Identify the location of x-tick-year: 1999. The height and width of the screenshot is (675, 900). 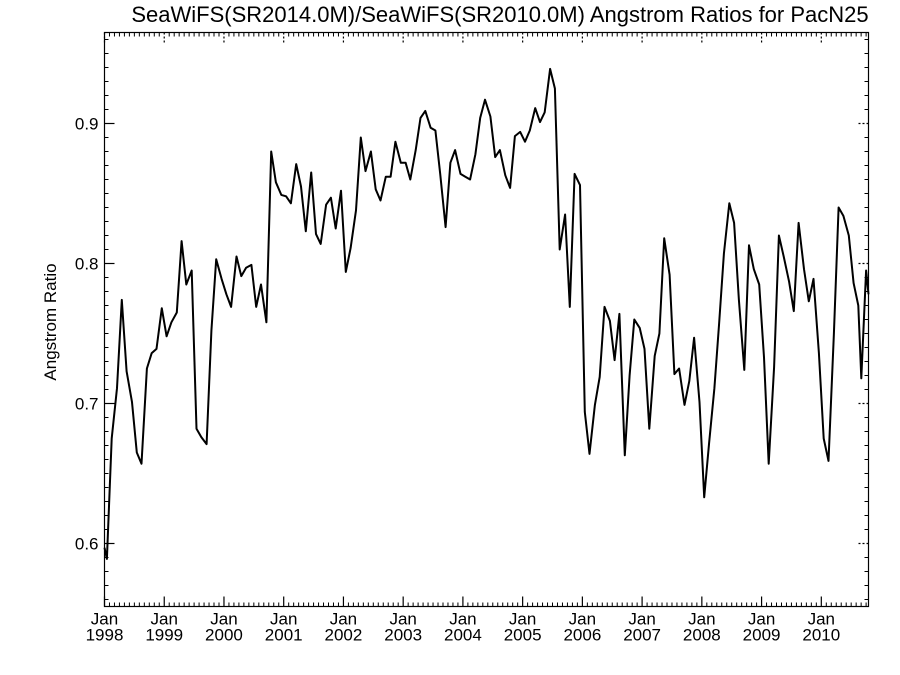
(164, 635).